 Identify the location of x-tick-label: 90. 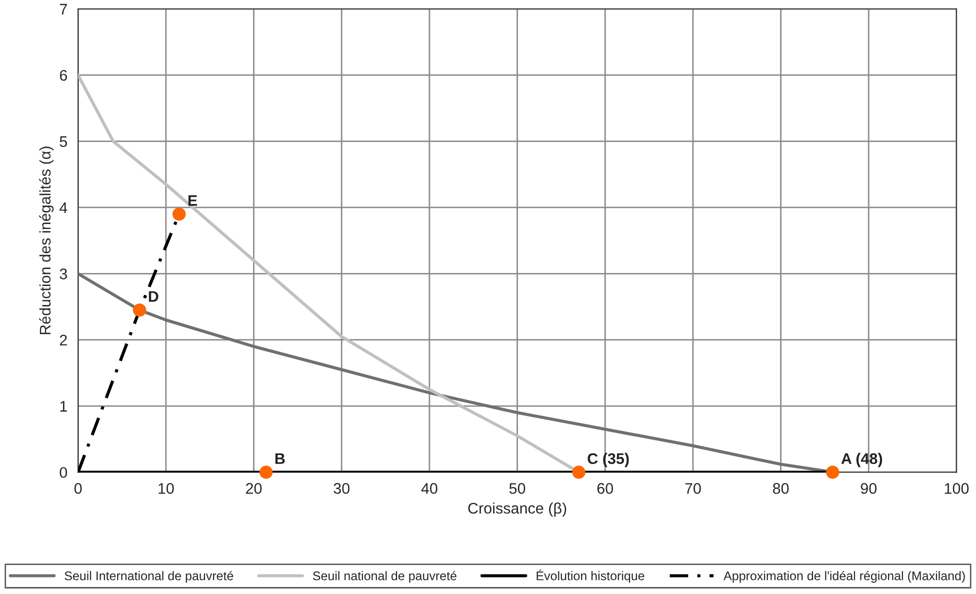
(868, 488).